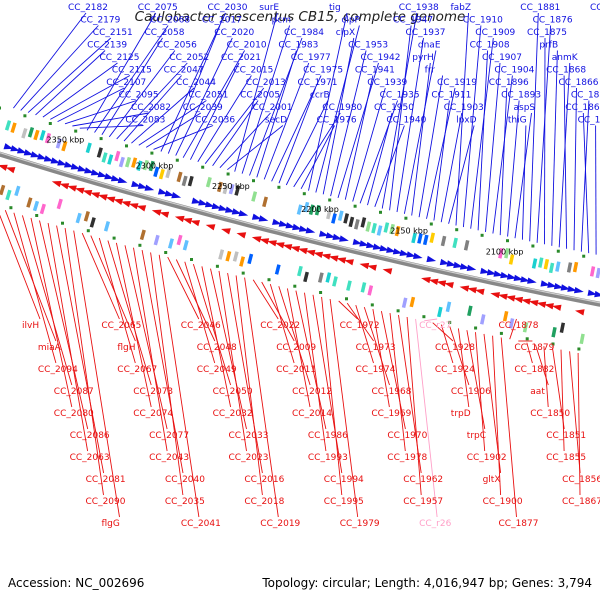  What do you see at coordinates (337, 121) in the screenshot?
I see `gene-label: CC_1976` at bounding box center [337, 121].